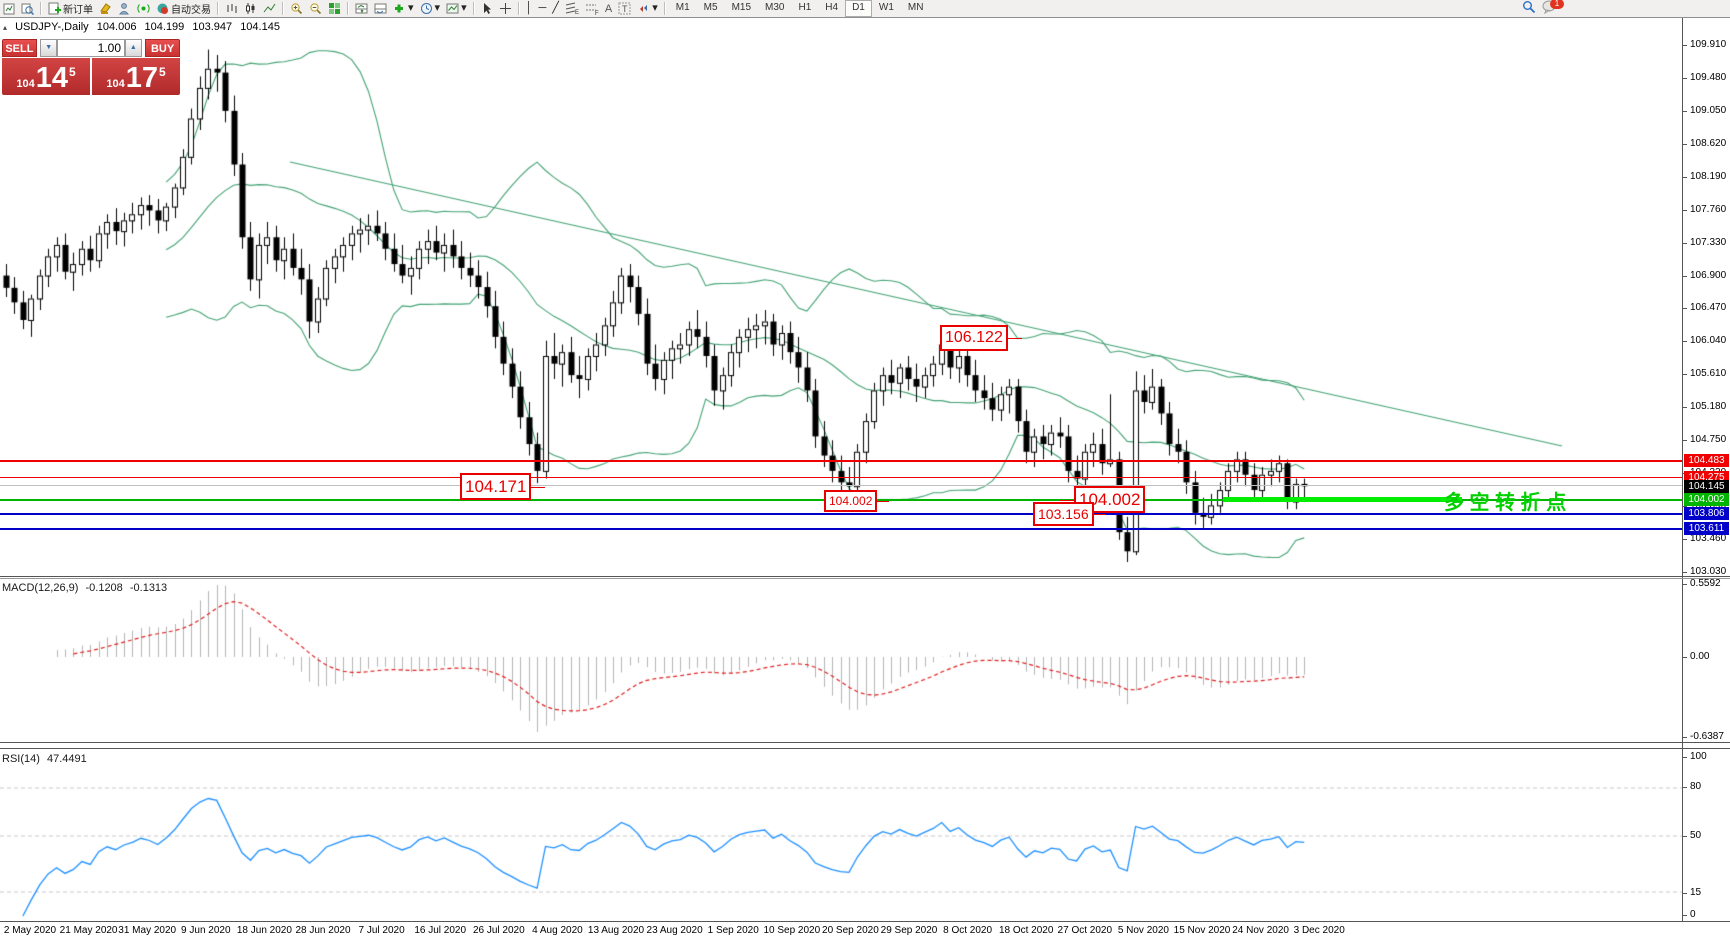  I want to click on indicator-window-icon, so click(361, 8).